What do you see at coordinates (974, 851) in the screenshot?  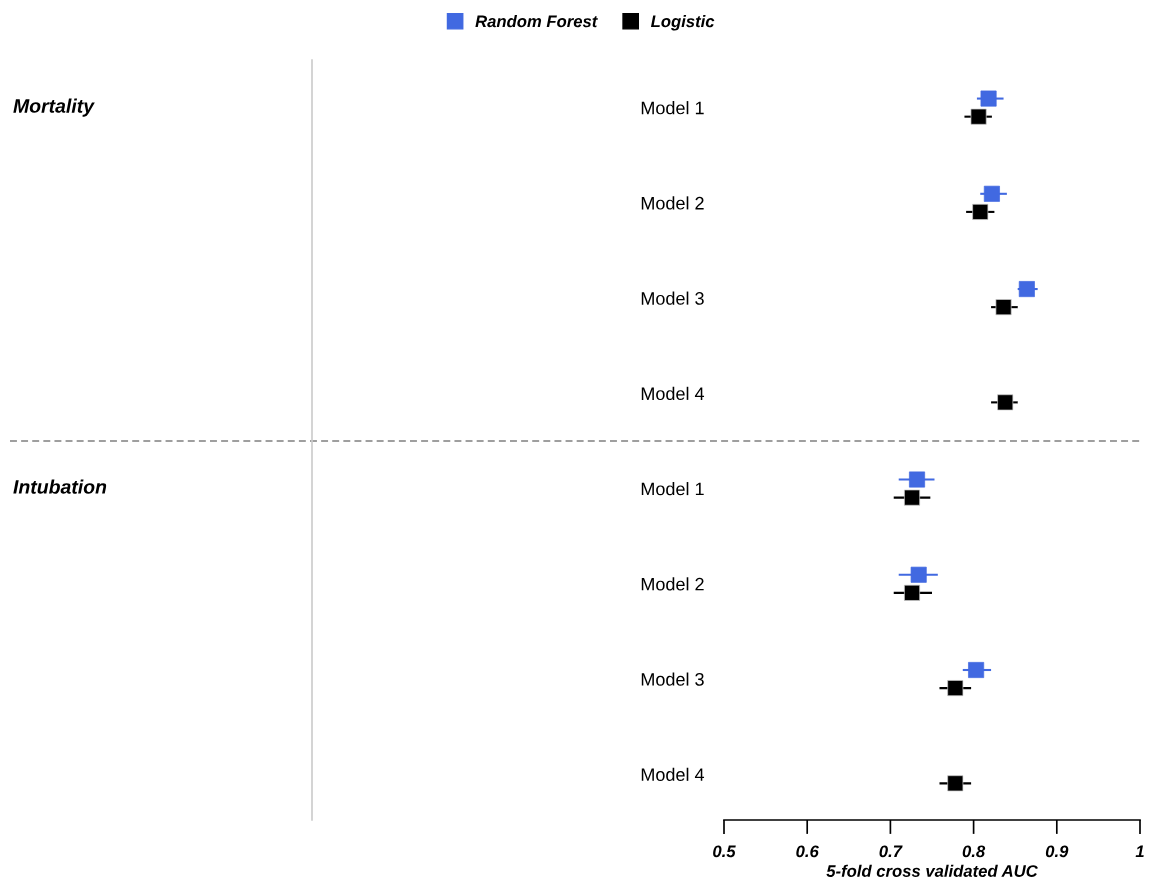 I see `x-tick-label: 0.8` at bounding box center [974, 851].